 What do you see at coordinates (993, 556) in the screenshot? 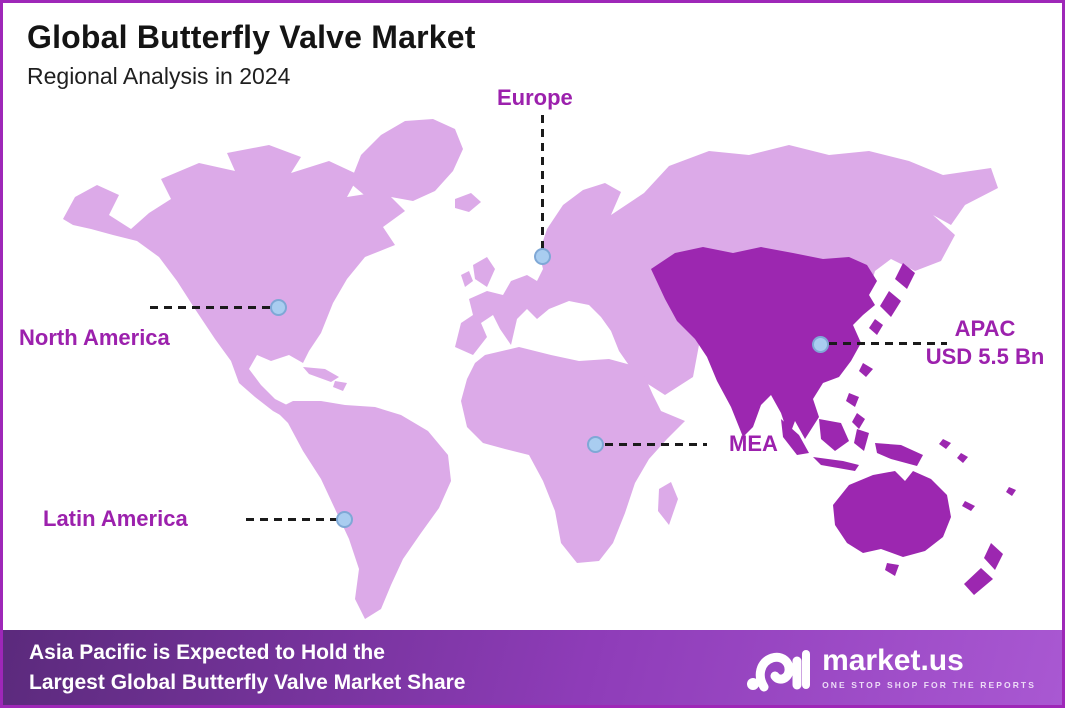
I see `island-new-zealand-north` at bounding box center [993, 556].